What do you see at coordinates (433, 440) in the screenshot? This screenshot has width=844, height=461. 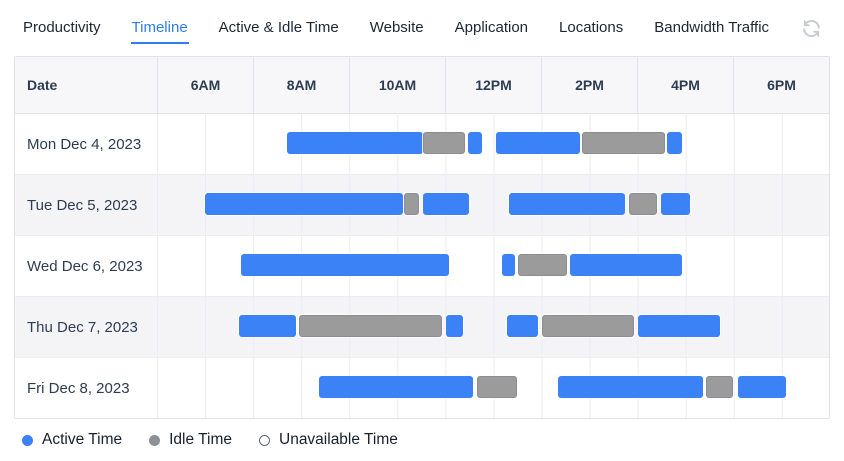 I see `legend: Active Time Idle Time Unavailable Time` at bounding box center [433, 440].